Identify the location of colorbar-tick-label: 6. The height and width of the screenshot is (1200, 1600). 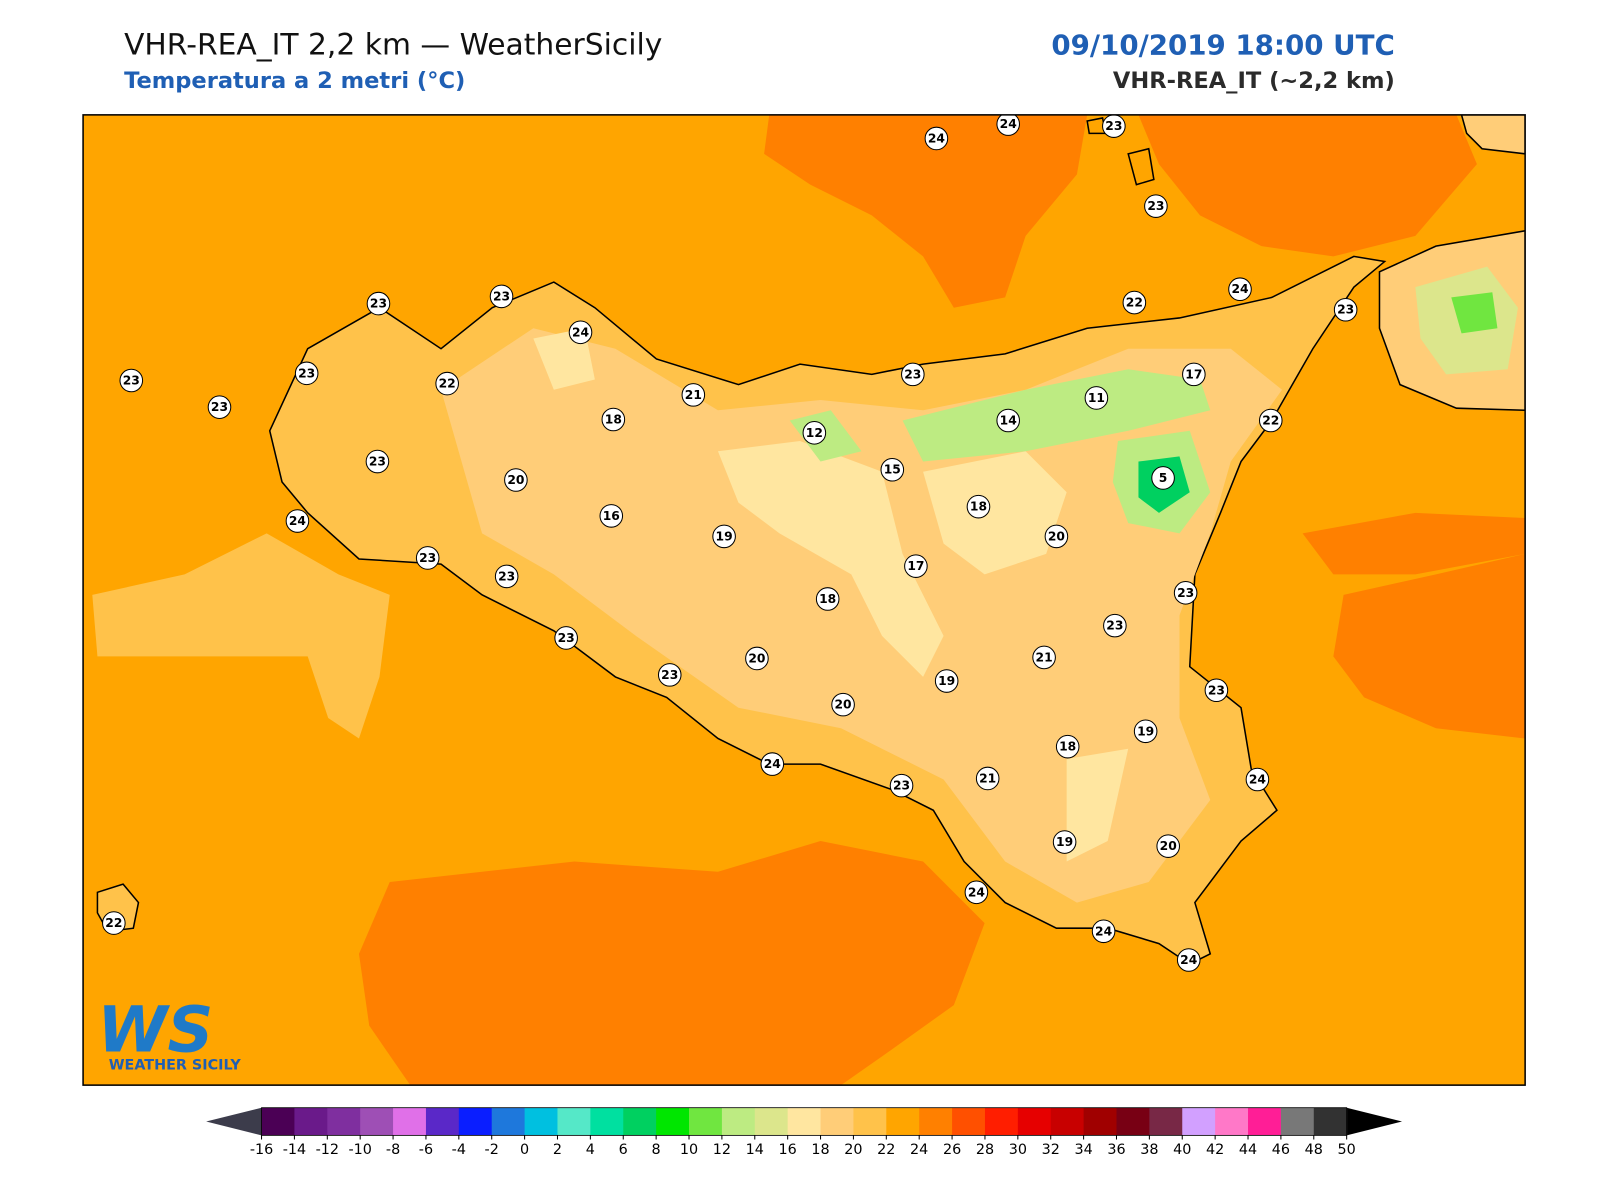
(623, 1150).